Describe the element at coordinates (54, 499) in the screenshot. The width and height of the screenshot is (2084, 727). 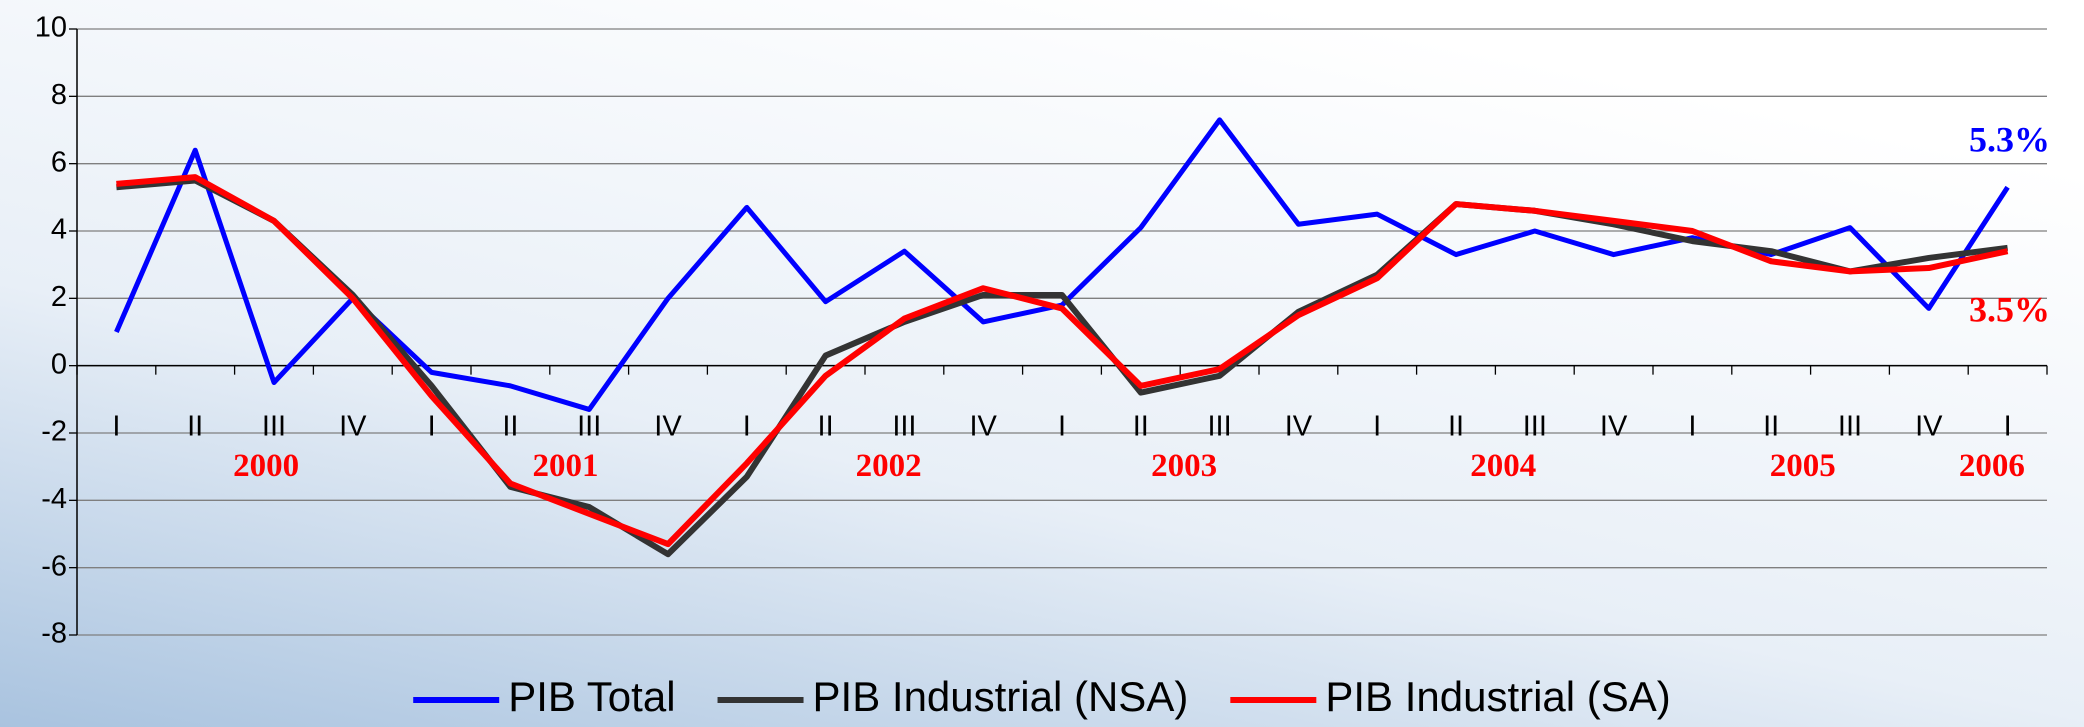
I see `y-tick-label: -4` at that location.